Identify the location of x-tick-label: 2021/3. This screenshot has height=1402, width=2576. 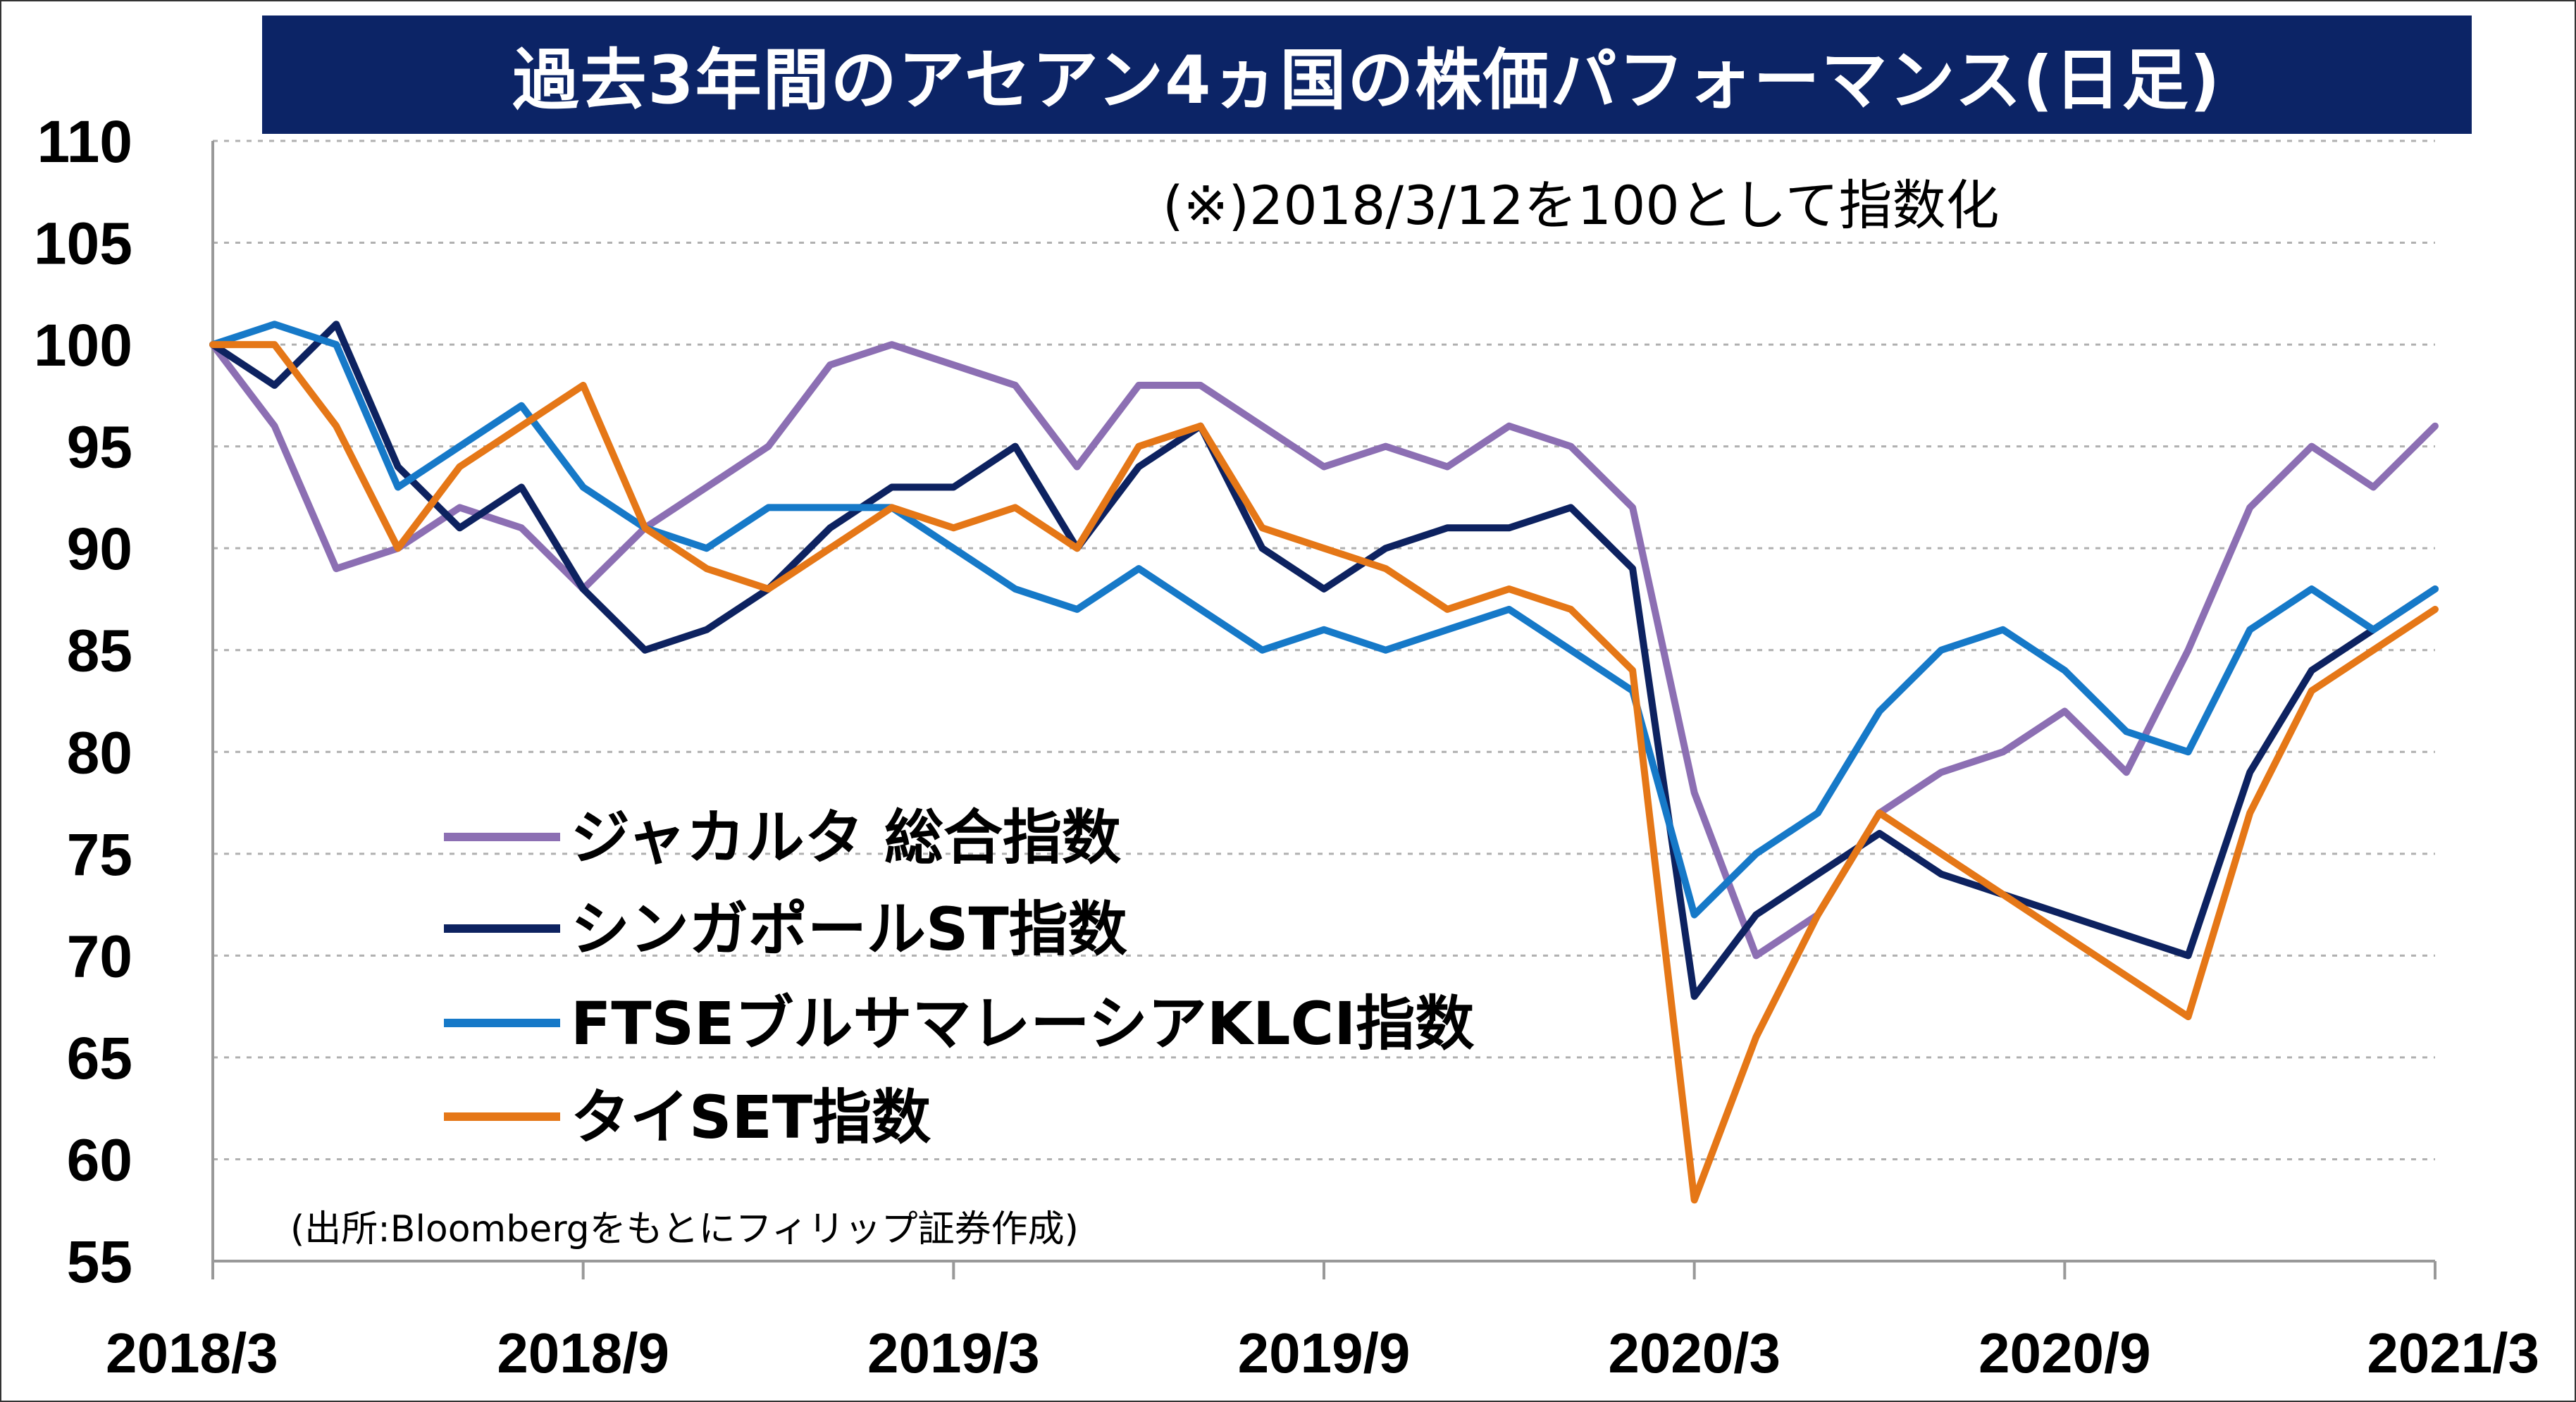
(2453, 1353).